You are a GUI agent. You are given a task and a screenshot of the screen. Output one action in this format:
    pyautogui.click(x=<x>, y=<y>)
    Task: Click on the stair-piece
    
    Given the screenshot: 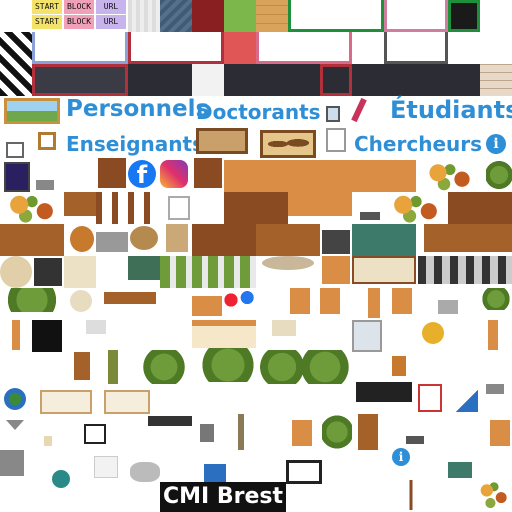 What is the action you would take?
    pyautogui.click(x=207, y=306)
    